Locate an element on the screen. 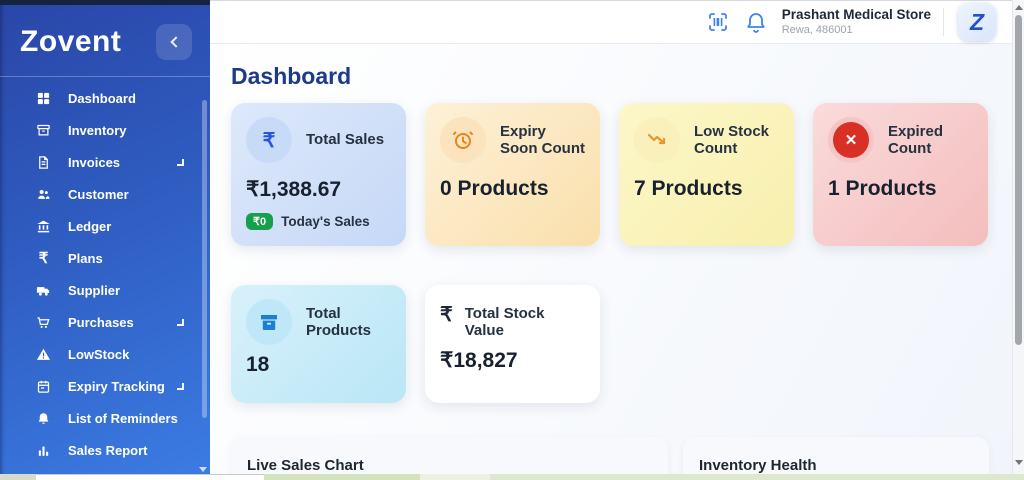 The image size is (1024, 480). card-value: ₹1,388.67 is located at coordinates (294, 189).